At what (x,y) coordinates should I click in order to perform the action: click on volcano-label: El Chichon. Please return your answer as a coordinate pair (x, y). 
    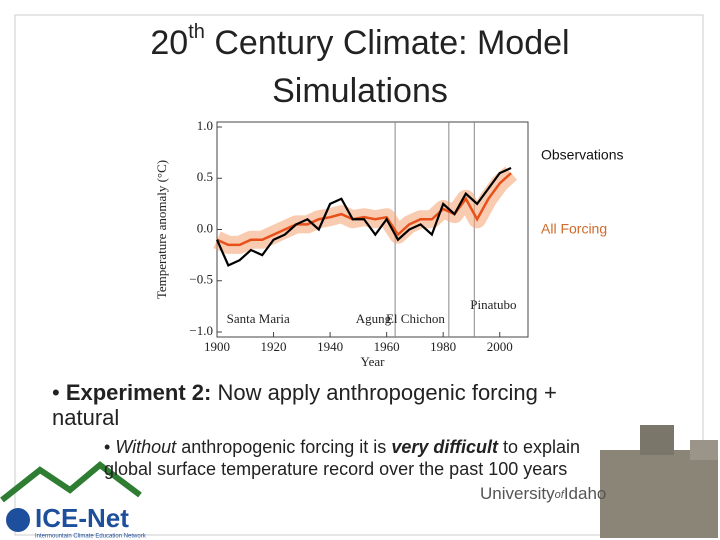
    Looking at the image, I should click on (415, 318).